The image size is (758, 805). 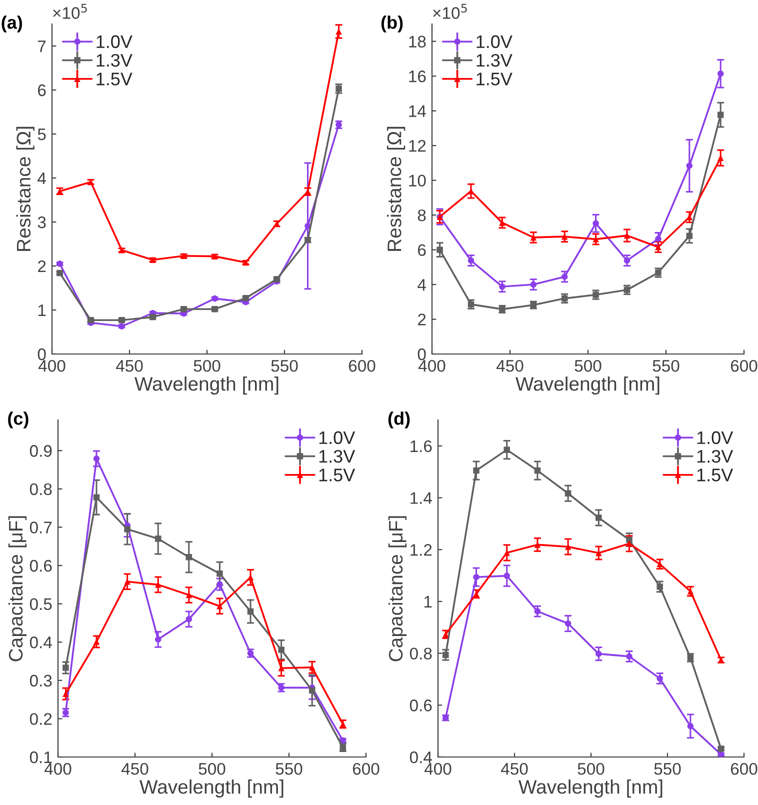 What do you see at coordinates (41, 451) in the screenshot?
I see `y-tick-label: 0.9` at bounding box center [41, 451].